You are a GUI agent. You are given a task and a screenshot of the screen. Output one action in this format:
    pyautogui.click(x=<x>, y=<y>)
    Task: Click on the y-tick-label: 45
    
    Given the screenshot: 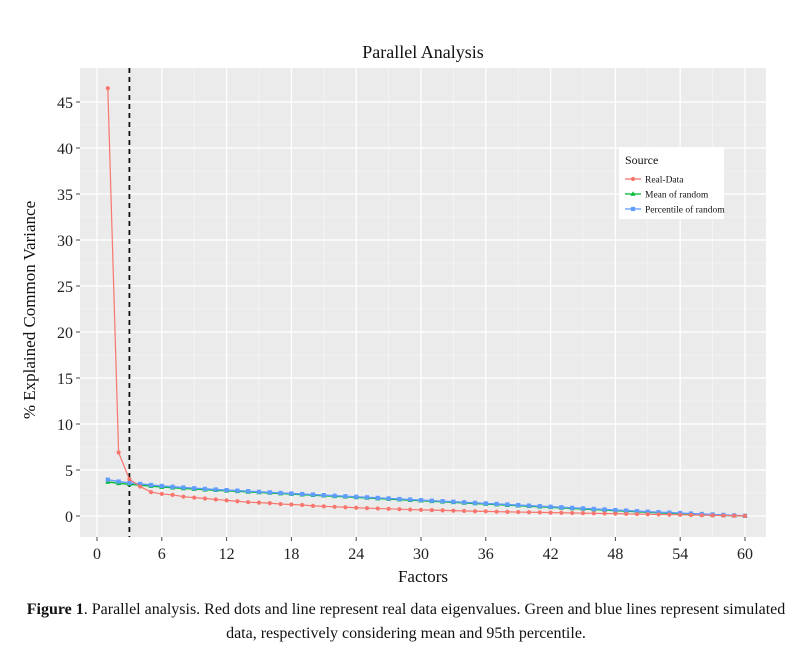 What is the action you would take?
    pyautogui.click(x=65, y=103)
    